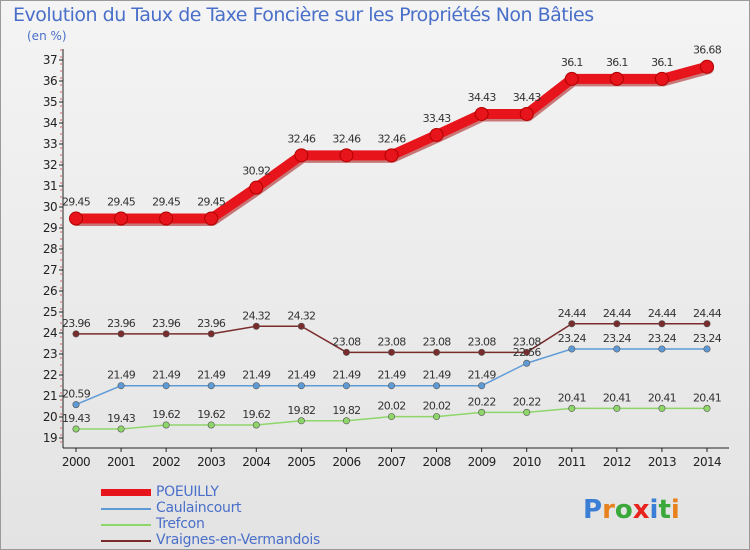 Image resolution: width=750 pixels, height=550 pixels. What do you see at coordinates (437, 462) in the screenshot?
I see `x-tick-label: 2008` at bounding box center [437, 462].